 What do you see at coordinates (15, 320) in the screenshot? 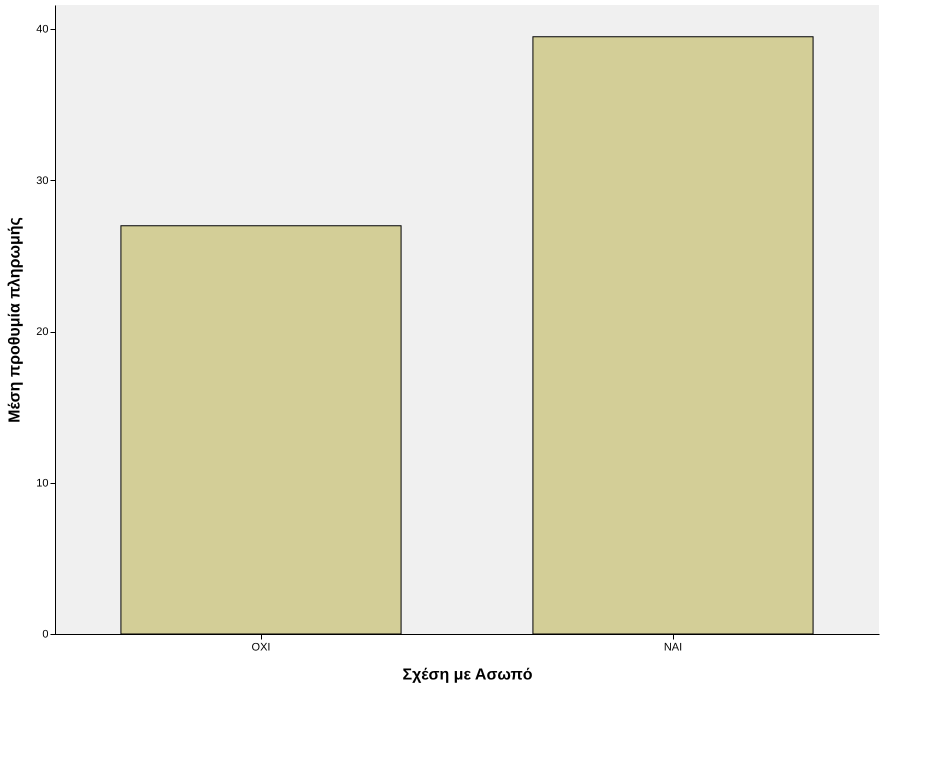
I see `y-axis-title: Μέση προθυμία πληρωμής` at bounding box center [15, 320].